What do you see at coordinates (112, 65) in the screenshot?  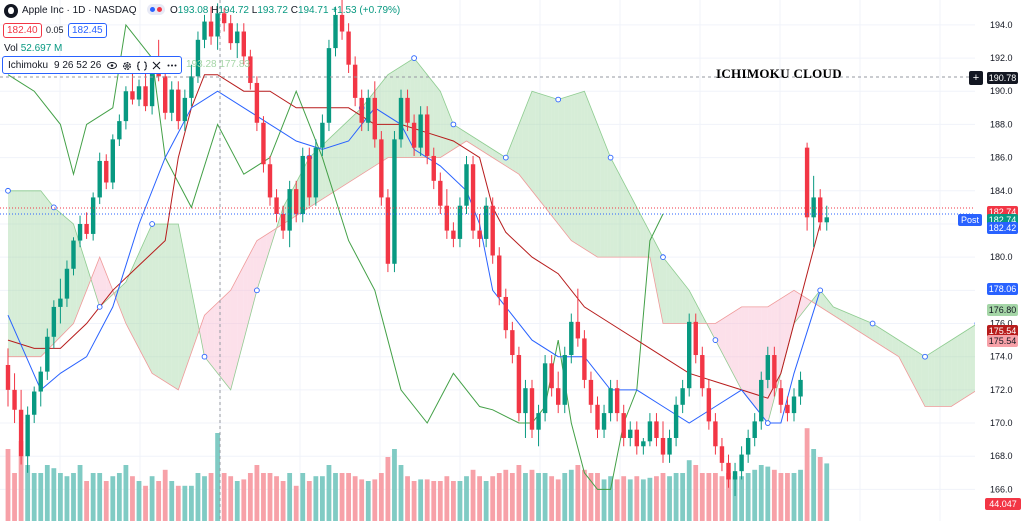 I see `eye-icon` at bounding box center [112, 65].